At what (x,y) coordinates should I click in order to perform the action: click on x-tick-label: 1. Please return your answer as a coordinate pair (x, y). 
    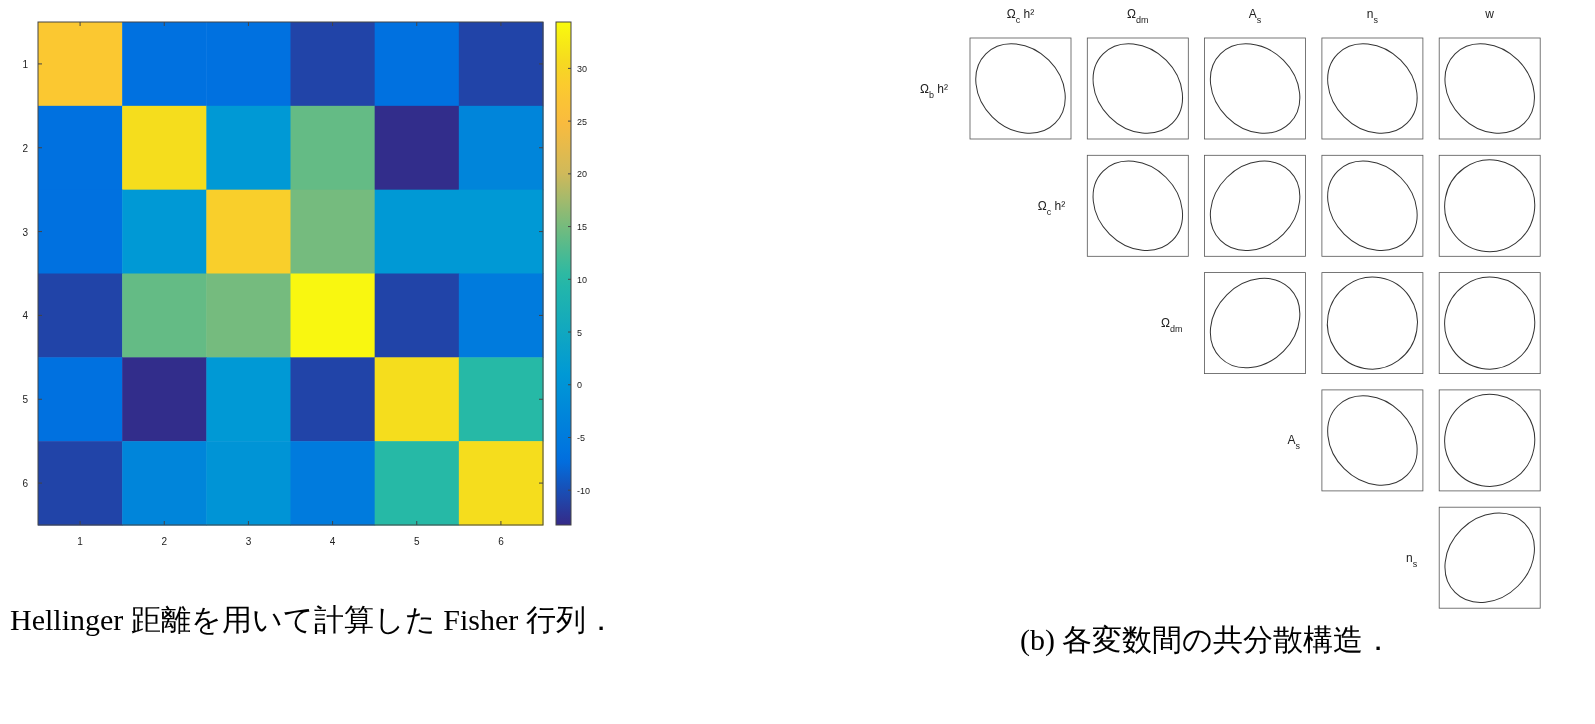
    Looking at the image, I should click on (80, 541).